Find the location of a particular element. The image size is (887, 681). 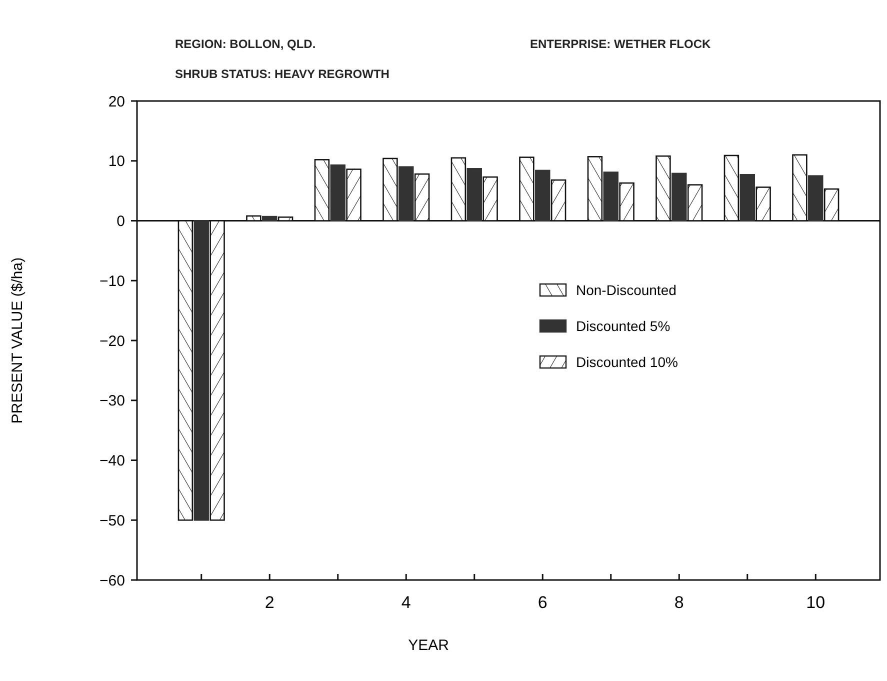

y-tick-label: −10 is located at coordinates (112, 281).